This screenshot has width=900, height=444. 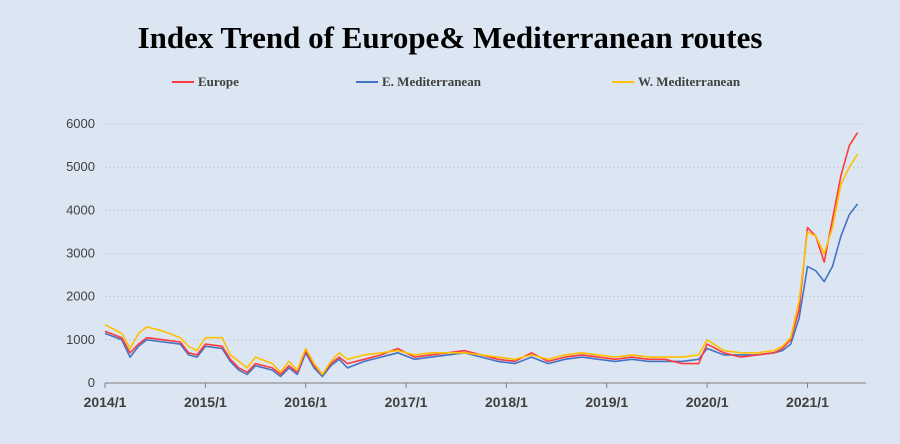 What do you see at coordinates (689, 81) in the screenshot?
I see `legend-label-w-mediterranean: W. Mediterranean` at bounding box center [689, 81].